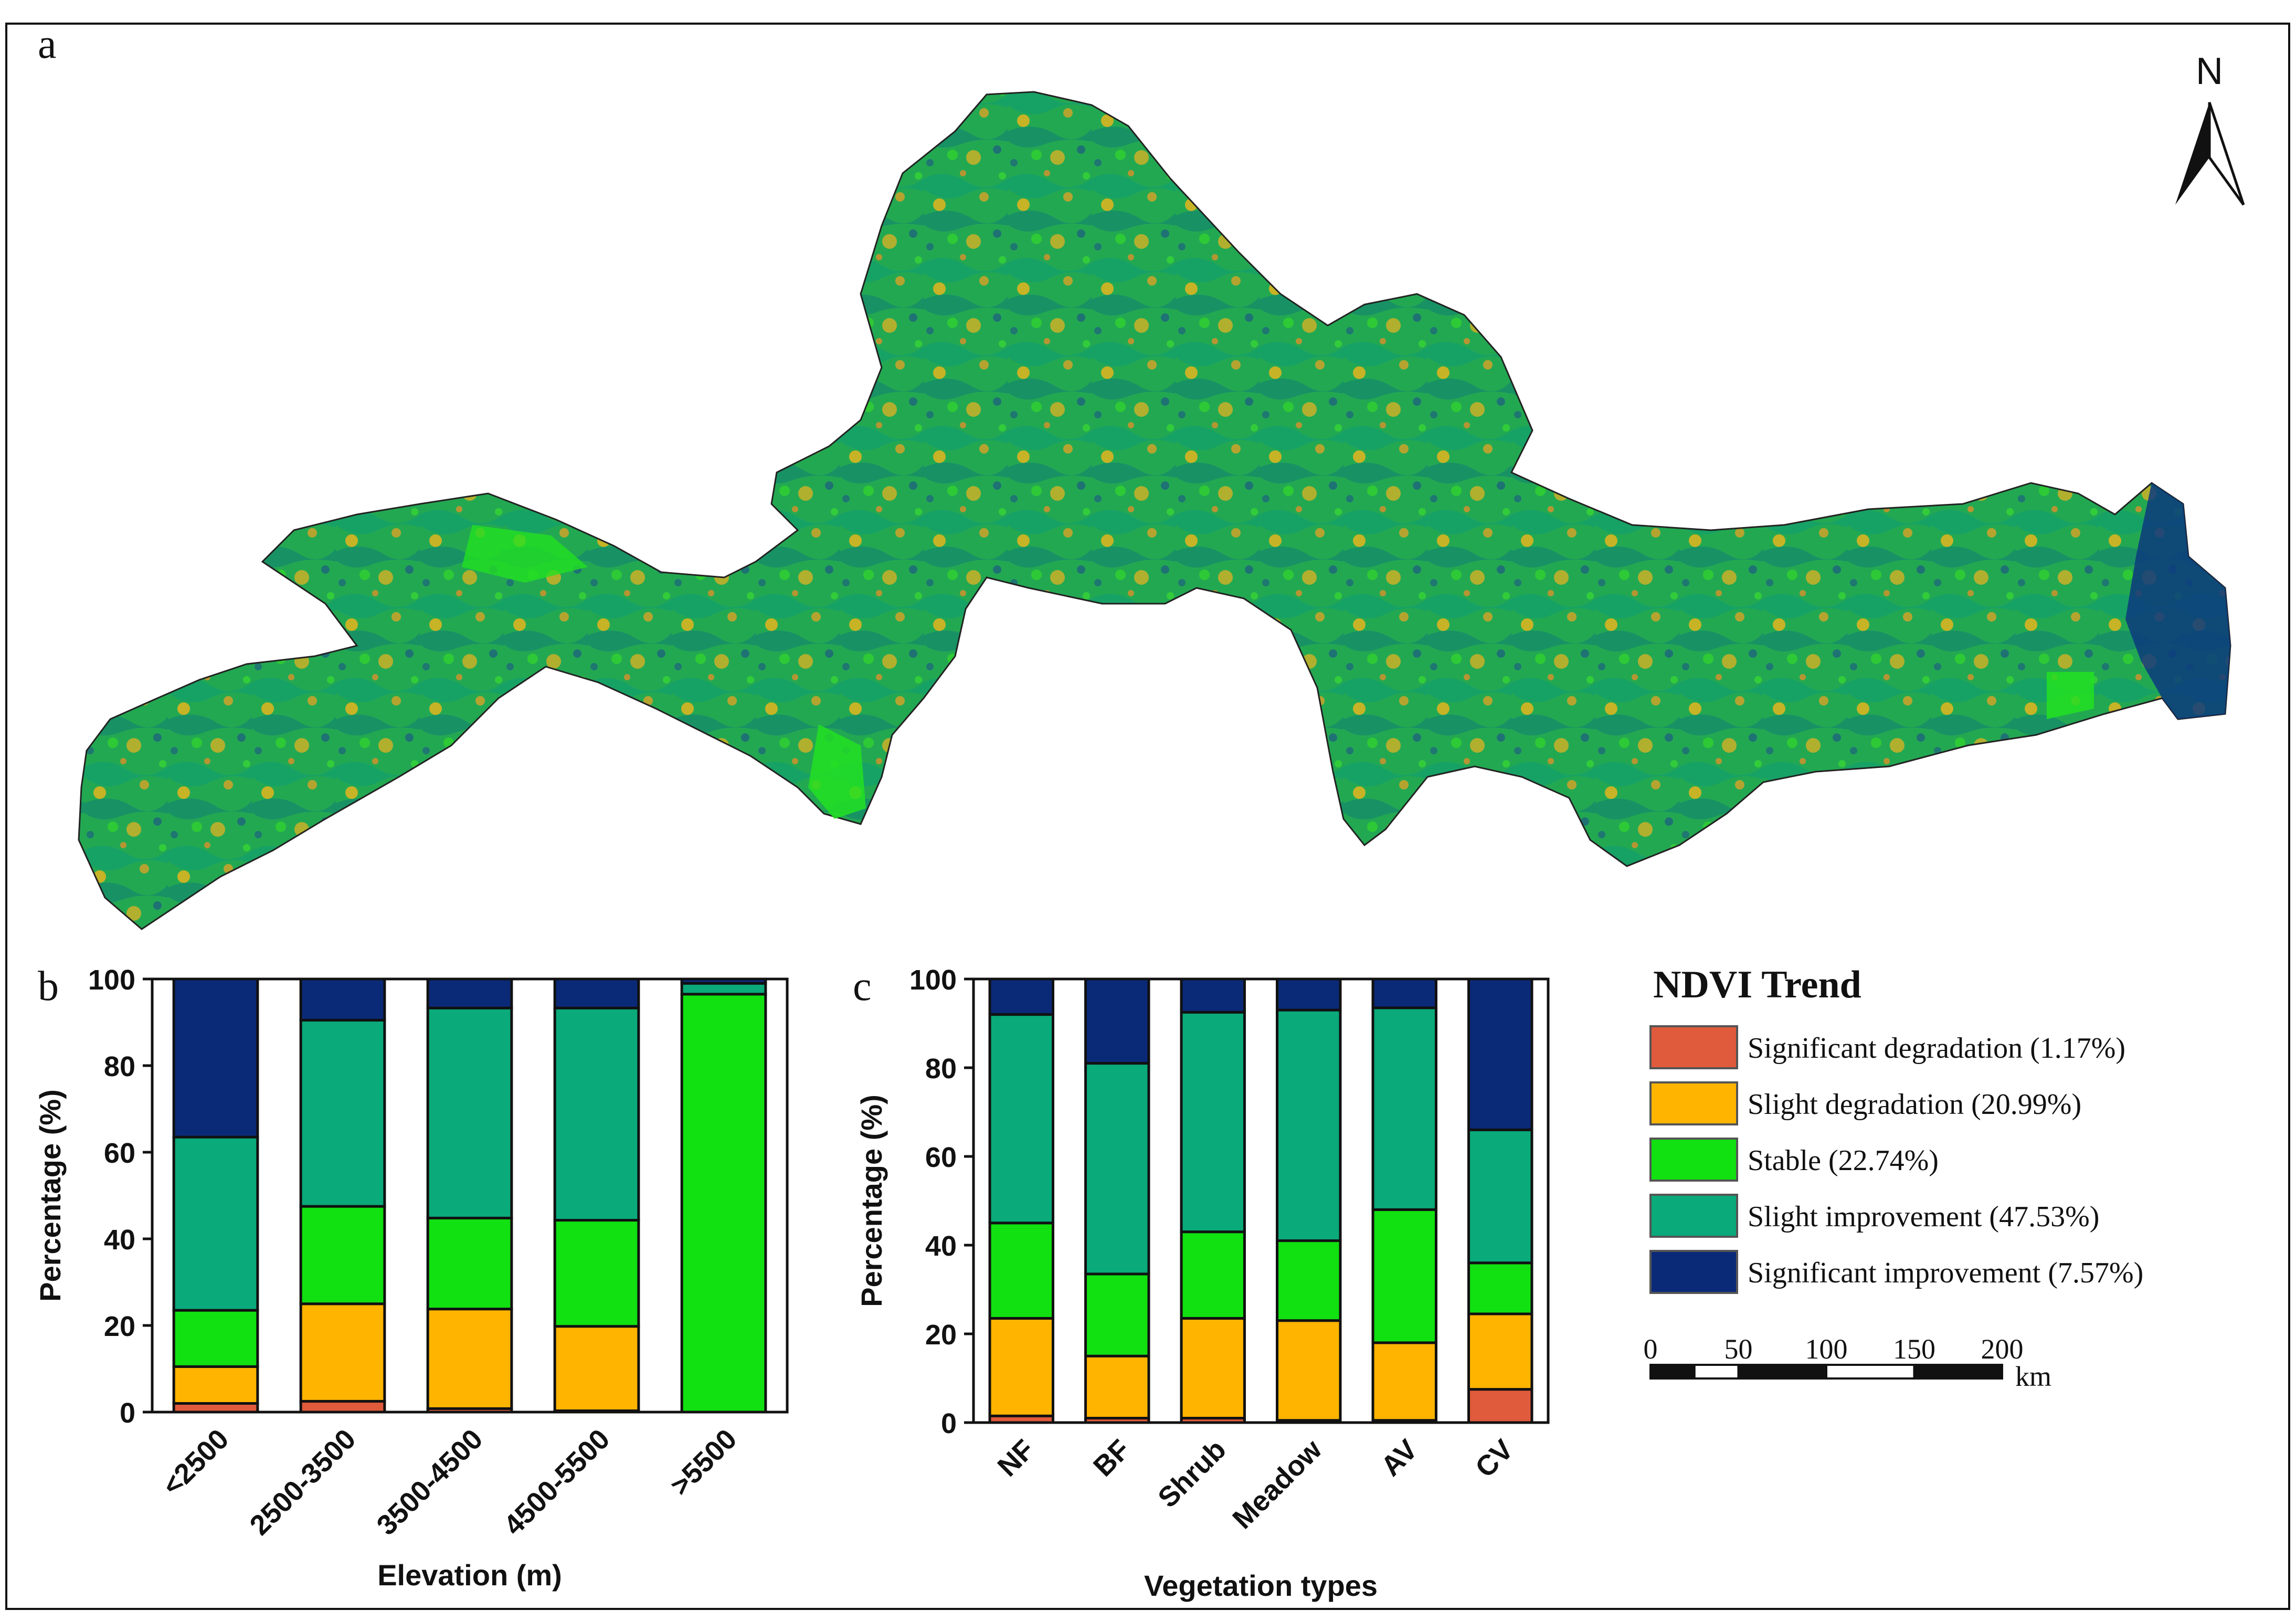  I want to click on bar-5500-slight-improvement, so click(724, 989).